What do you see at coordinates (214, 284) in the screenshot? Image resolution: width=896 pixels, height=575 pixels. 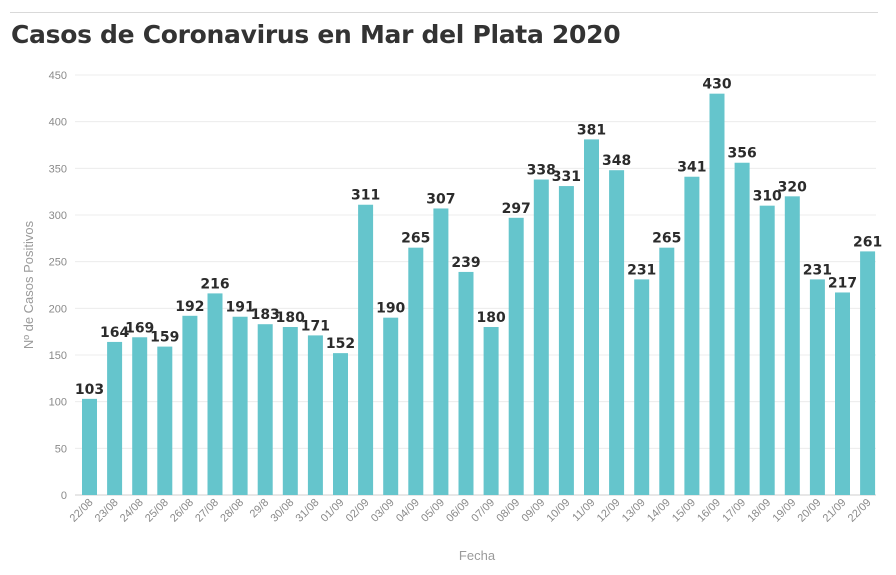 I see `data-label: 216` at bounding box center [214, 284].